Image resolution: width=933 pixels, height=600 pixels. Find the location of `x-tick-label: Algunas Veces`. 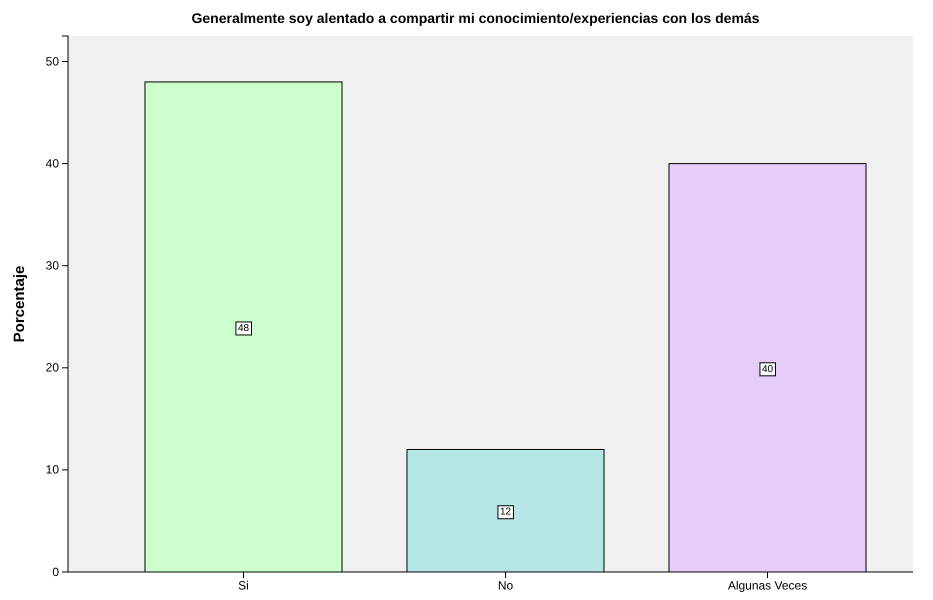

x-tick-label: Algunas Veces is located at coordinates (768, 585).